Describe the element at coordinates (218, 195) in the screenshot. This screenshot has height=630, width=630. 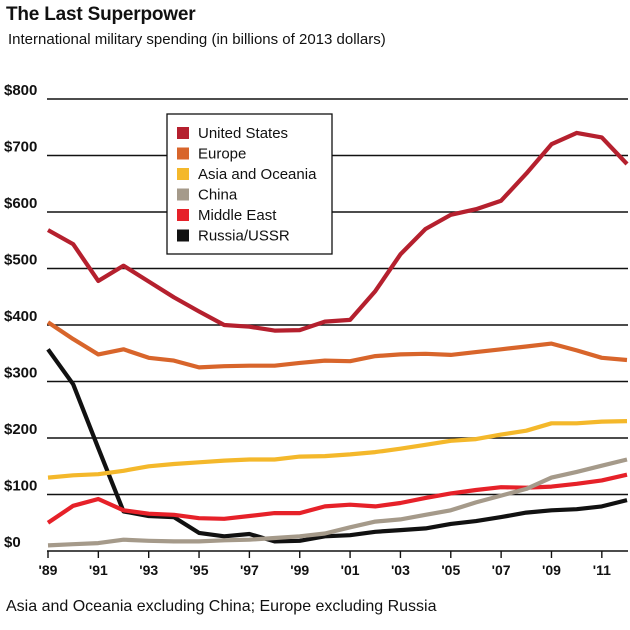
I see `legend-label-china: China` at that location.